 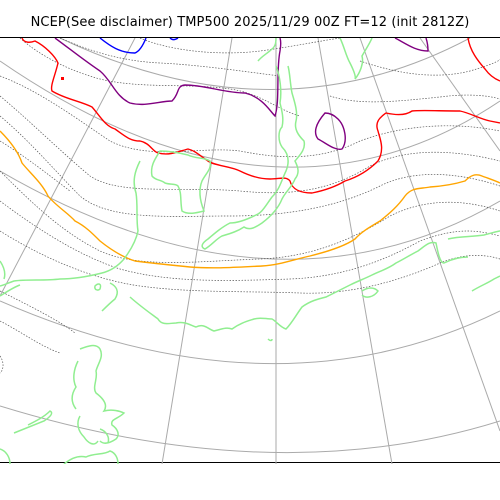 I want to click on isotherm-mark, so click(x=62, y=78).